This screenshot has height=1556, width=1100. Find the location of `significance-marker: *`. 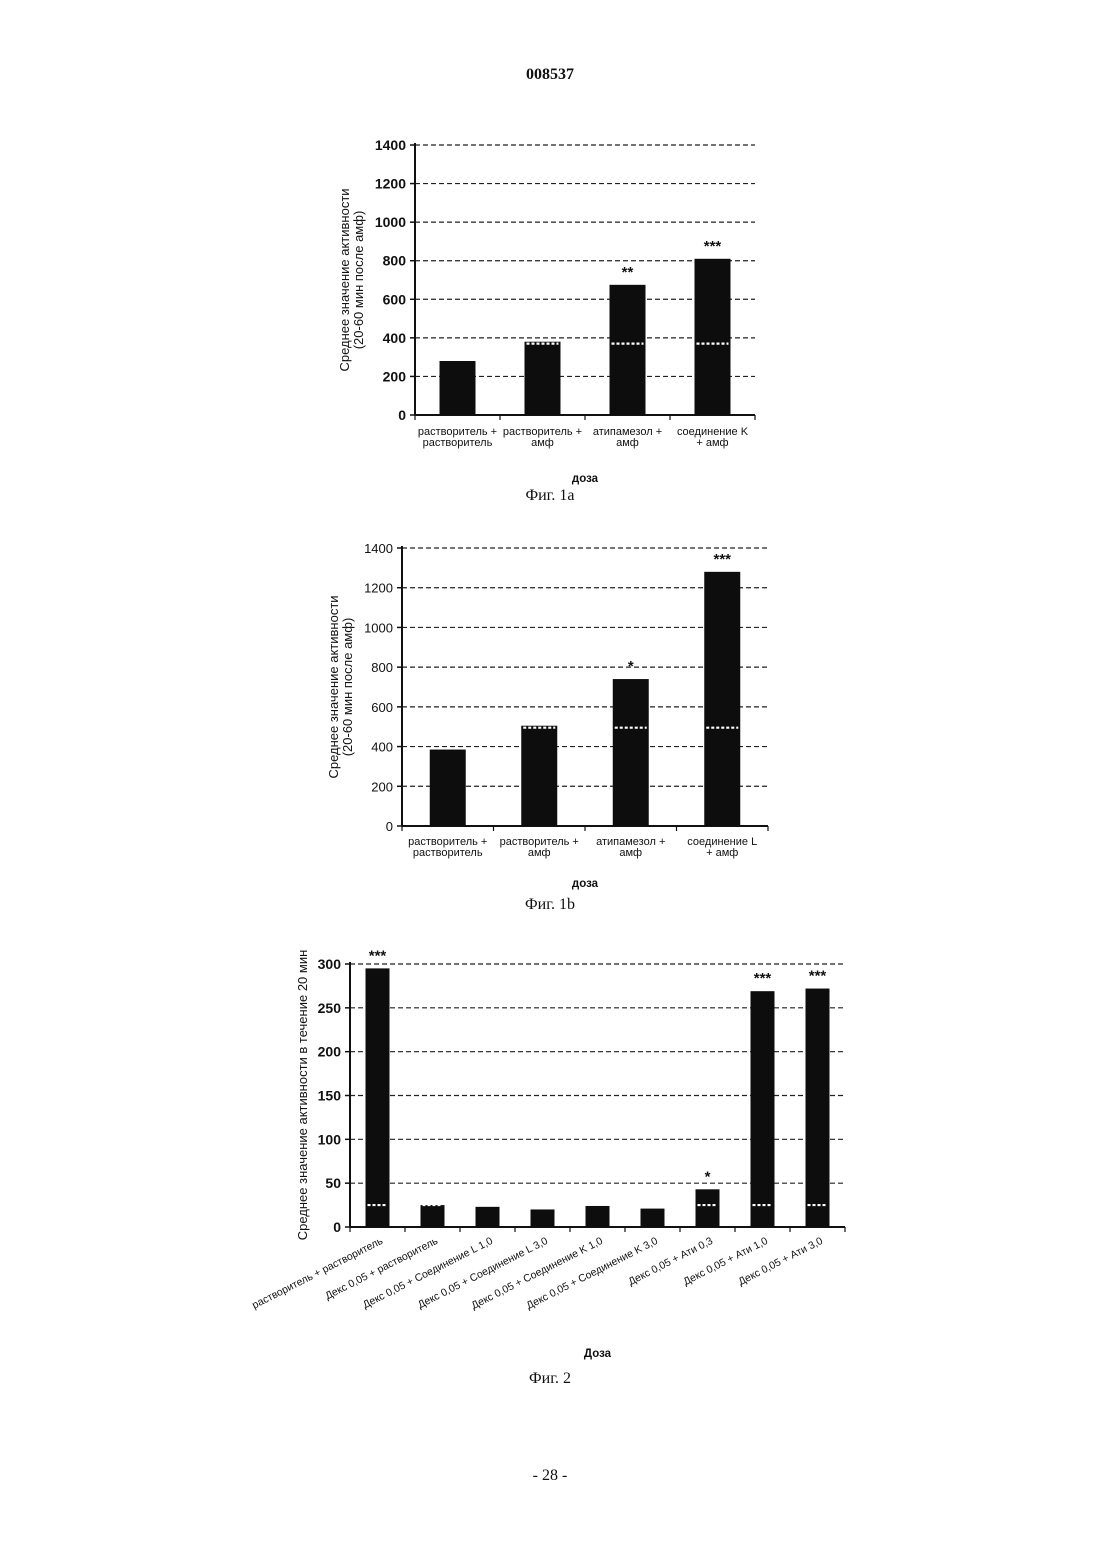

significance-marker: * is located at coordinates (708, 1176).